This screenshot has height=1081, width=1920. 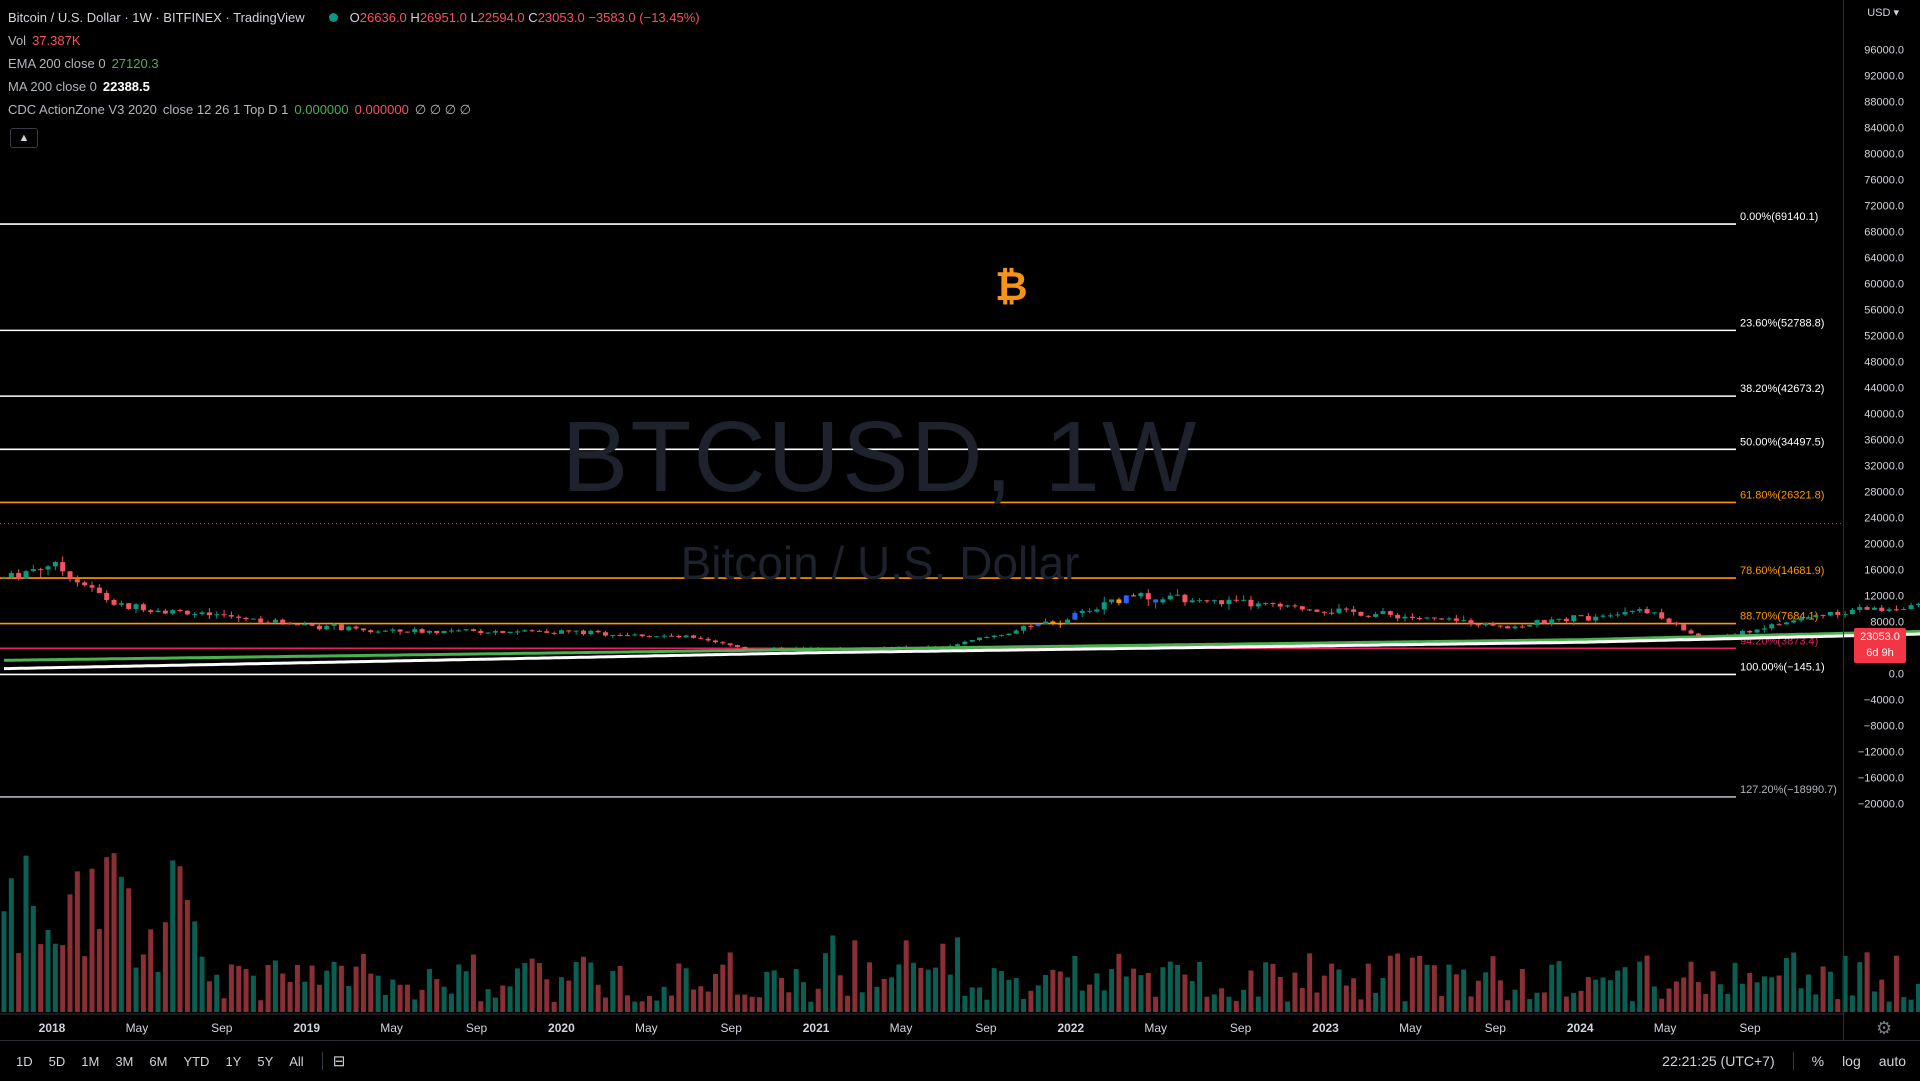 What do you see at coordinates (44, 40) in the screenshot?
I see `vol-legend: Vol 37.387K` at bounding box center [44, 40].